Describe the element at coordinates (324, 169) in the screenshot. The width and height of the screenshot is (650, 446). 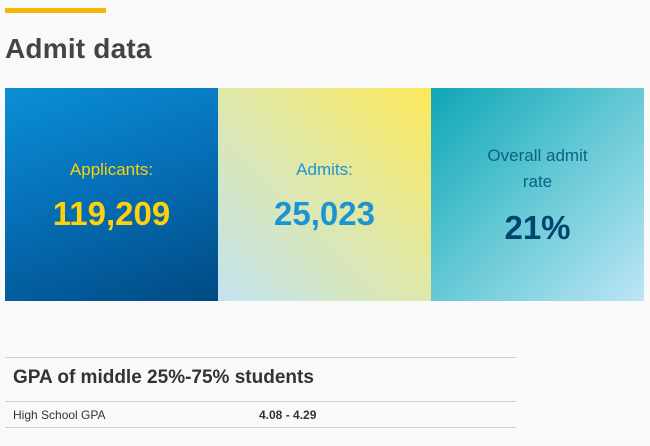
I see `admits-label: Admits:` at that location.